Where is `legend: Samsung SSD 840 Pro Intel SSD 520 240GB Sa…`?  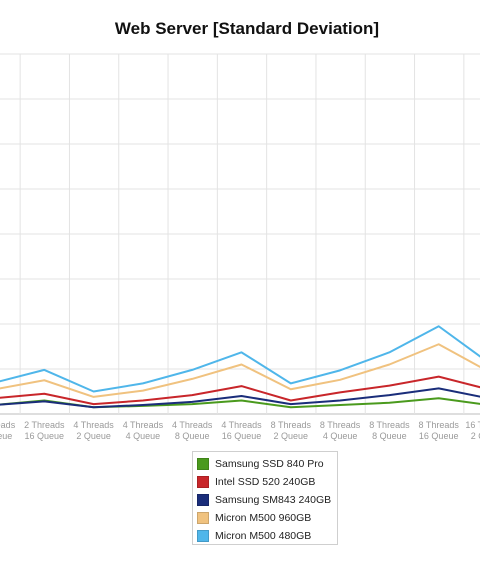
legend: Samsung SSD 840 Pro Intel SSD 520 240GB Sa… is located at coordinates (265, 498).